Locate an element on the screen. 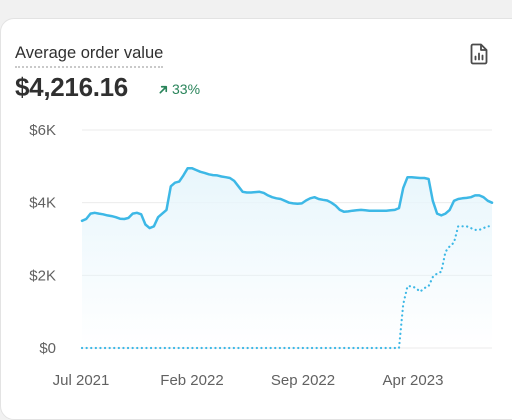 This screenshot has width=512, height=420. x-tick-label: Sep 2022 is located at coordinates (303, 380).